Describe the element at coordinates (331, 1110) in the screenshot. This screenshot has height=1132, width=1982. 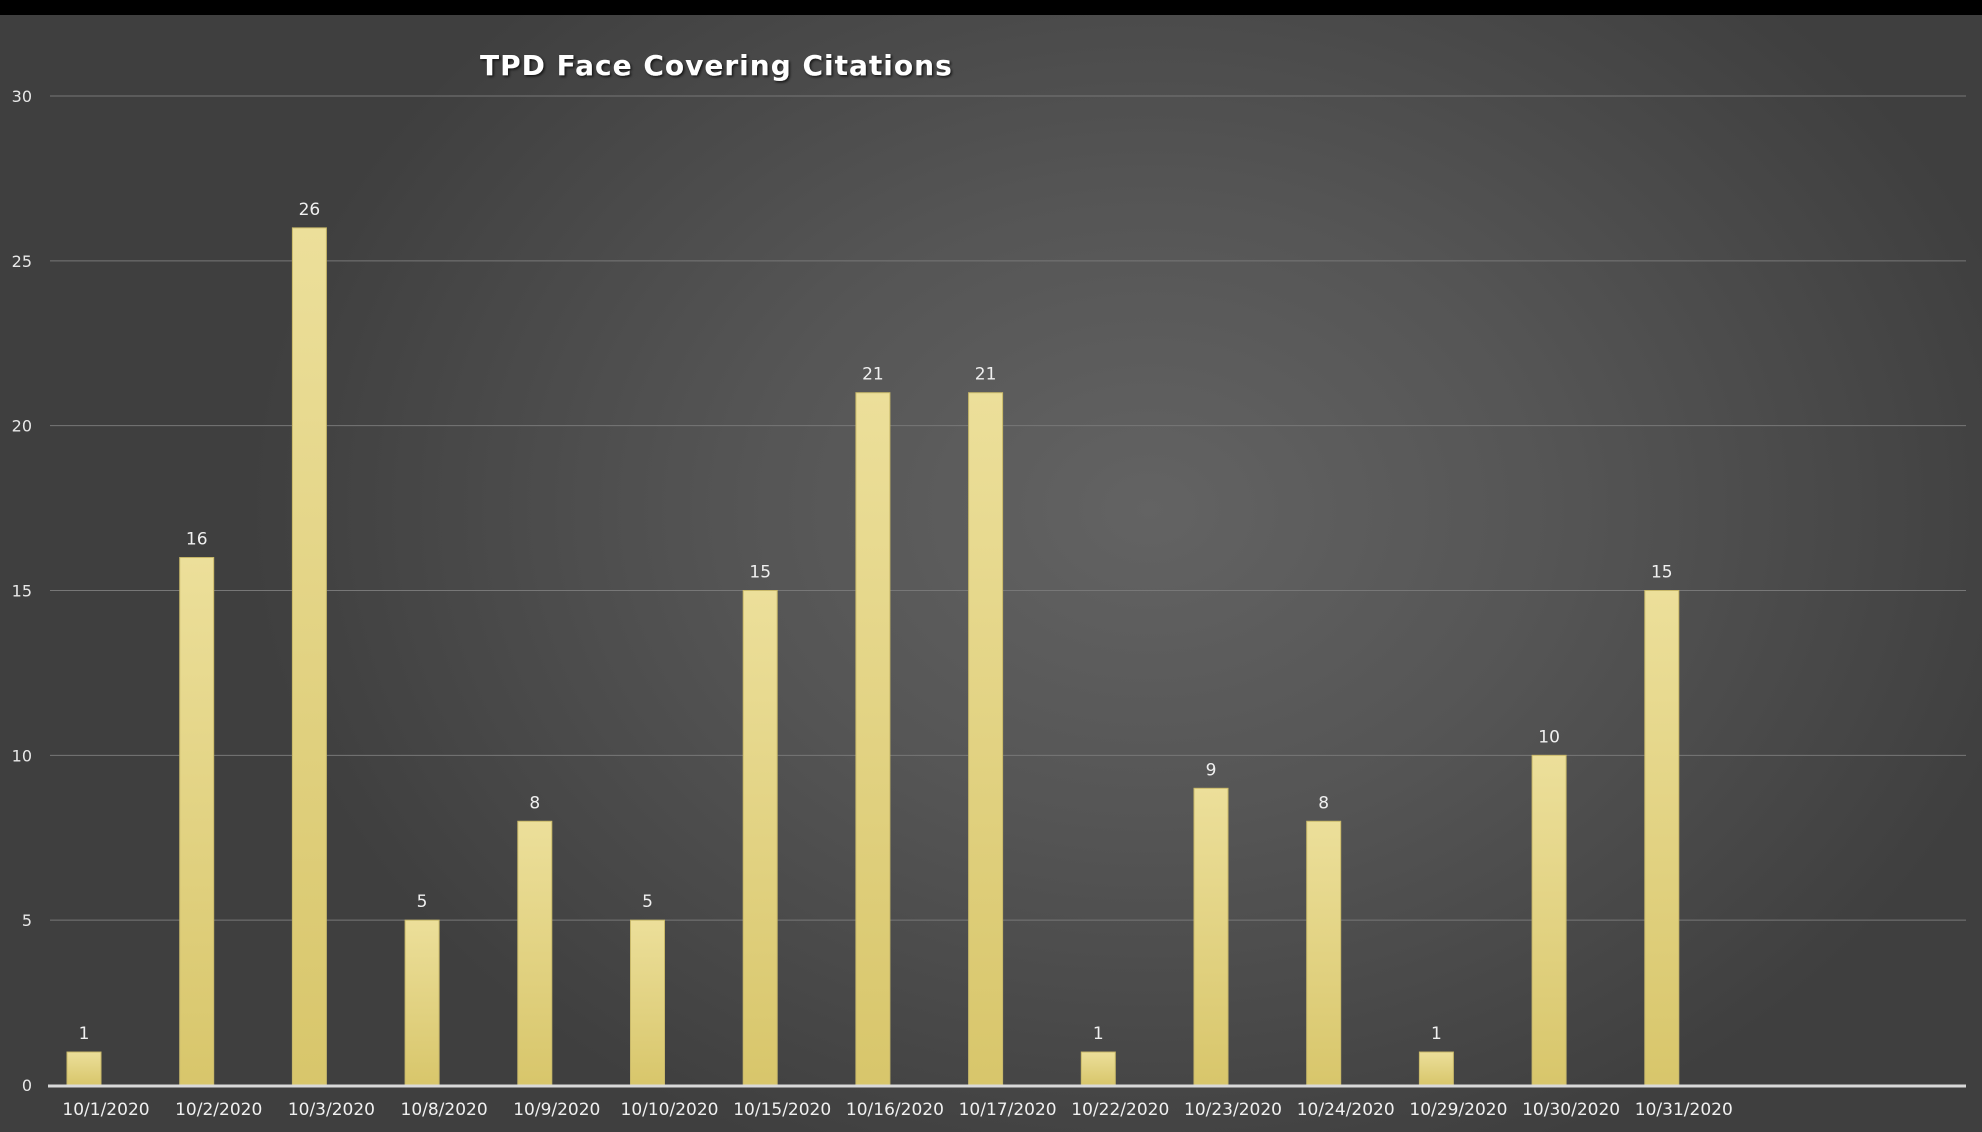
I see `x-tick-label: 10/3/2020` at that location.